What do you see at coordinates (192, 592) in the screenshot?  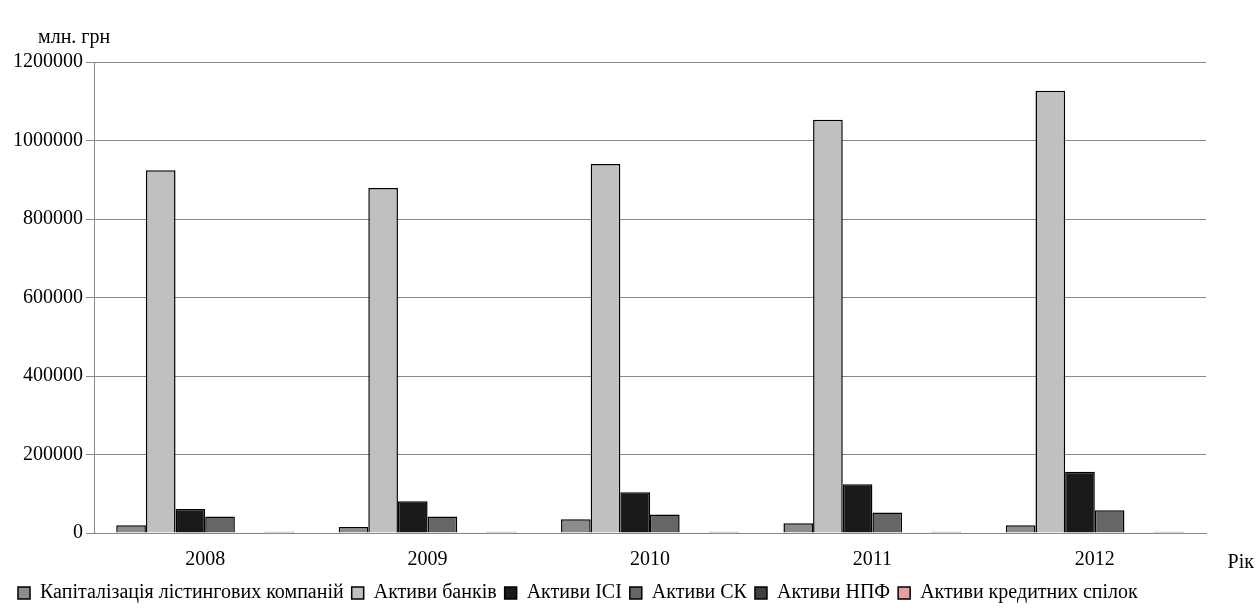 I see `legend-label: Капіталізація лістингових компаній` at bounding box center [192, 592].